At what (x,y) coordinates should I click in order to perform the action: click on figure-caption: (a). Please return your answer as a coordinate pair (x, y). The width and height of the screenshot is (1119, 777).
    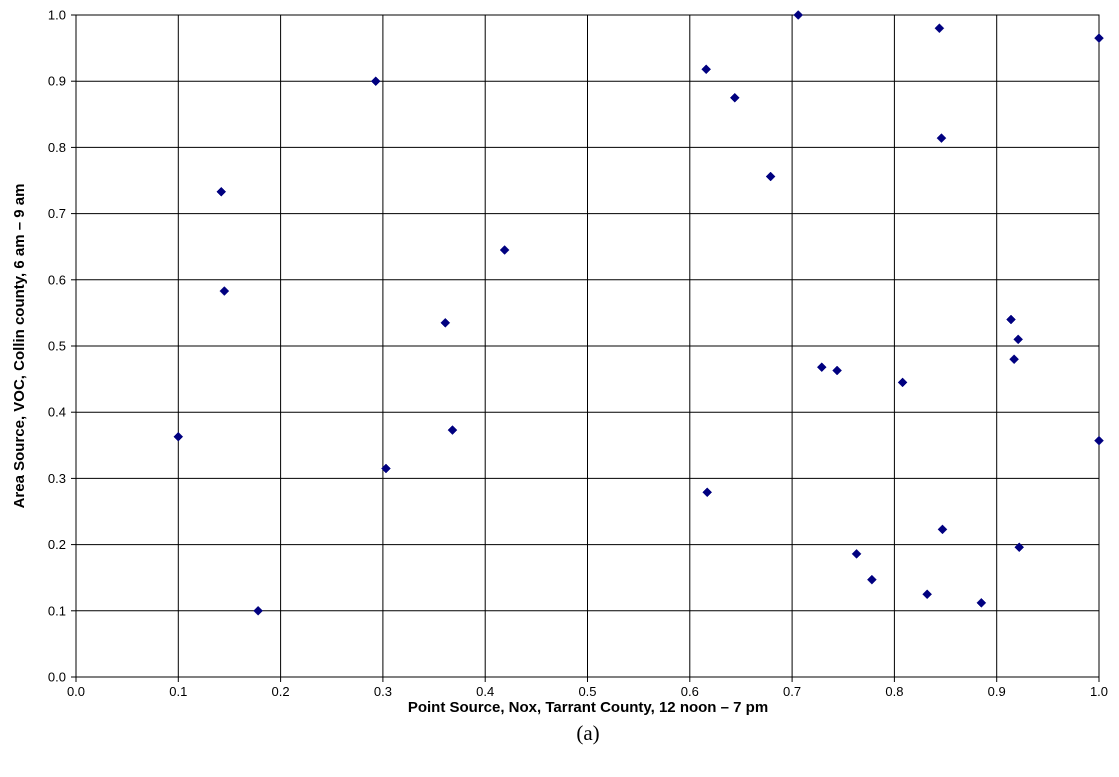
    Looking at the image, I should click on (587, 733).